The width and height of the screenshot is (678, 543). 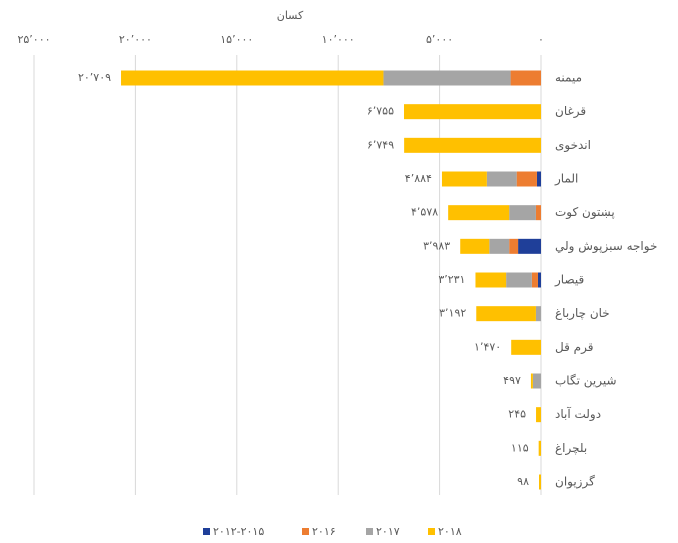 I want to click on x-tick-label: ۱۰٬۰۰۰, so click(x=338, y=39).